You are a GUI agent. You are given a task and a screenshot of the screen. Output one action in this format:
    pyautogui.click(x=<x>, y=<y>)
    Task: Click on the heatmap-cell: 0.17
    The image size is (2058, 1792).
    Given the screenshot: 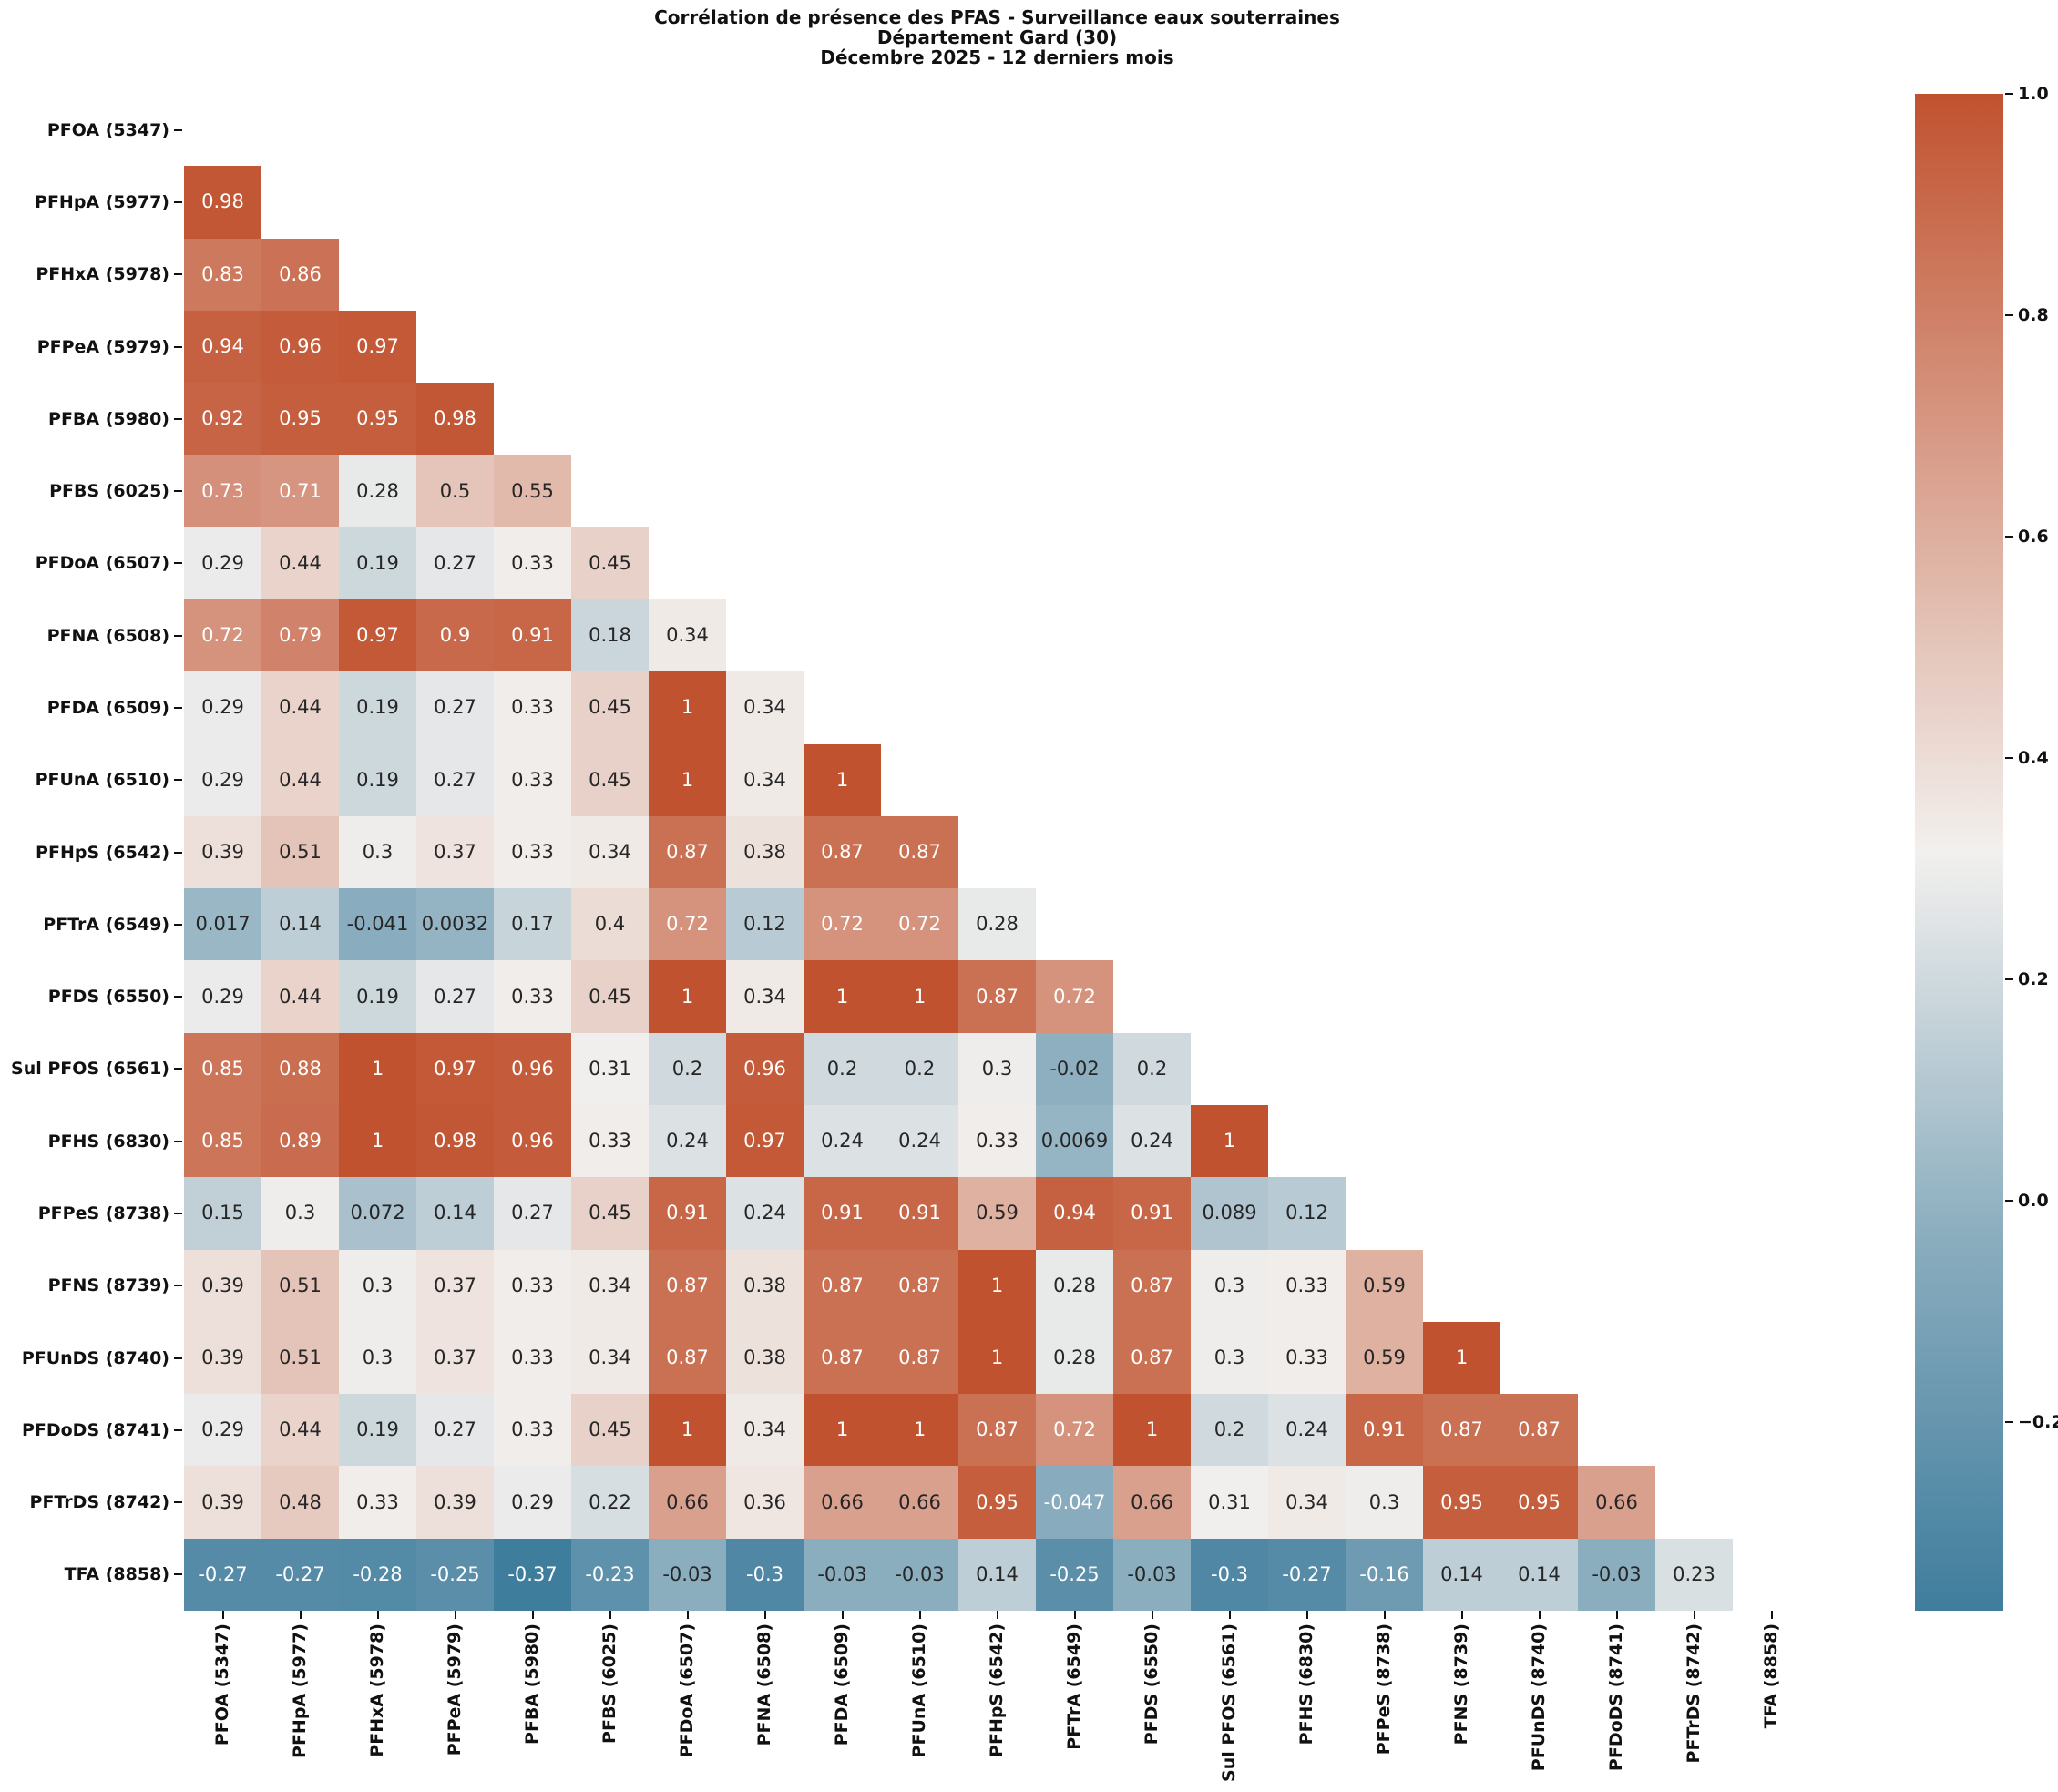 What is the action you would take?
    pyautogui.click(x=532, y=924)
    